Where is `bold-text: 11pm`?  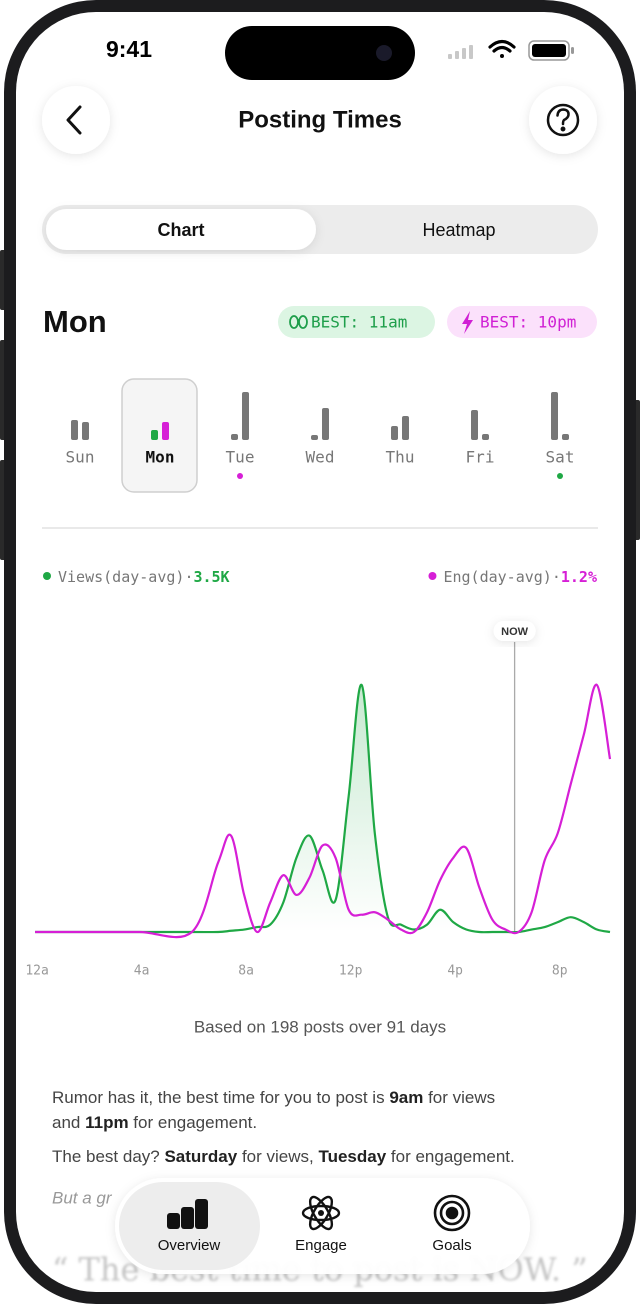
bold-text: 11pm is located at coordinates (106, 1122).